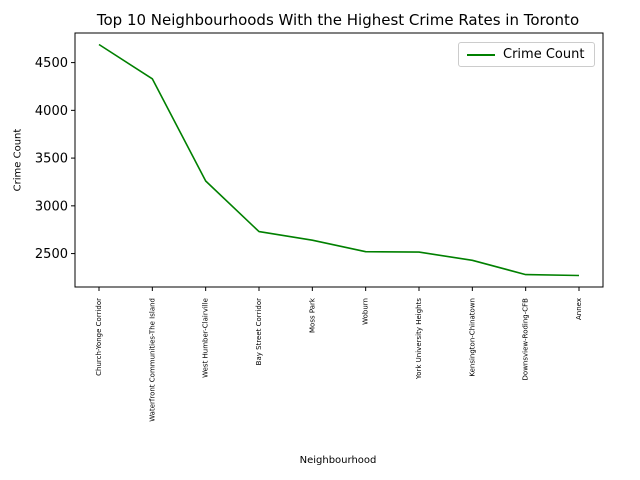  Describe the element at coordinates (51, 159) in the screenshot. I see `y-tick-label: 3500` at that location.